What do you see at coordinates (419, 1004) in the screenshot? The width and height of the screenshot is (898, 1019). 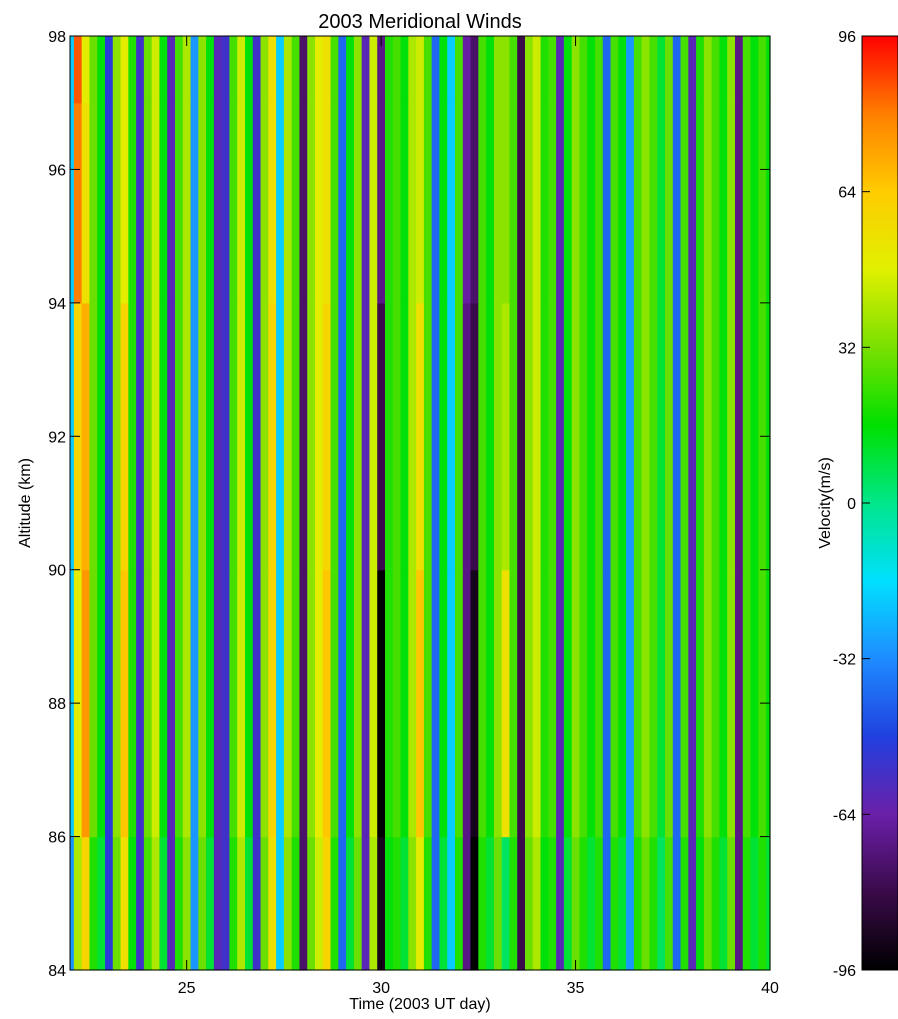 I see `x-axis-label: Time (2003 UT day)` at bounding box center [419, 1004].